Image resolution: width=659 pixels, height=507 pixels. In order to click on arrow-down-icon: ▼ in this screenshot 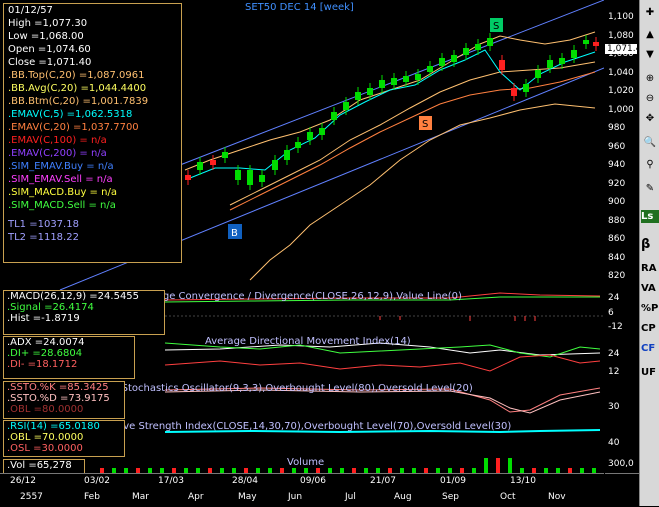, I will do `click(650, 54)`.